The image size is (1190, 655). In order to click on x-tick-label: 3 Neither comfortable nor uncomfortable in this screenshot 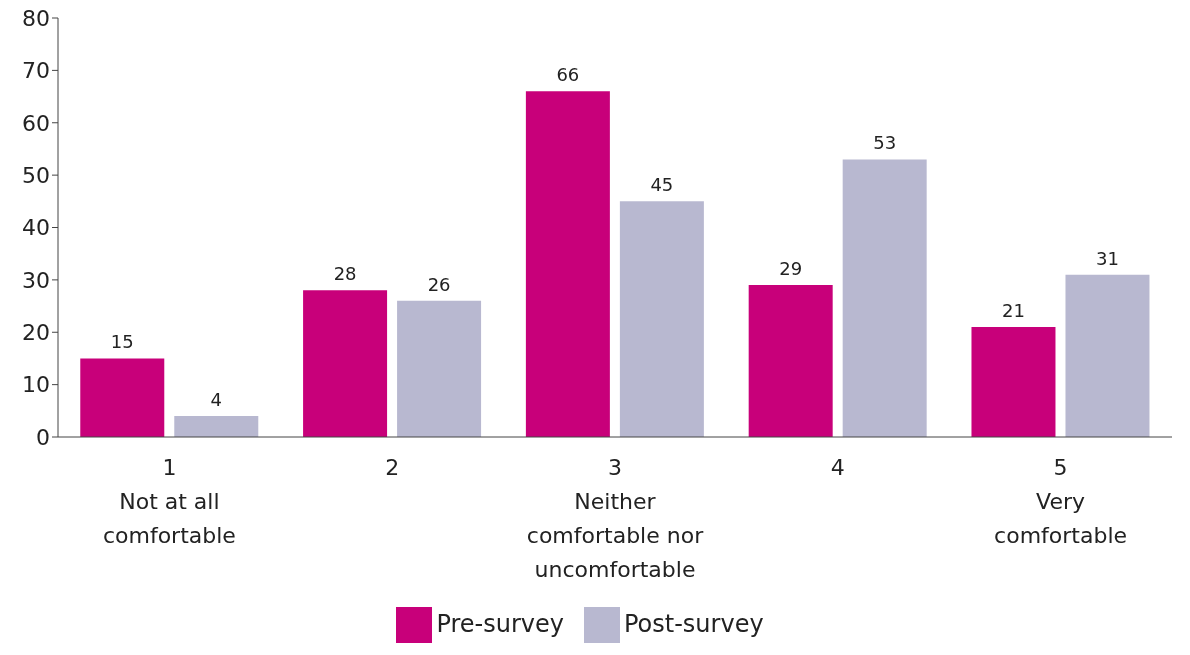, I will do `click(615, 518)`.